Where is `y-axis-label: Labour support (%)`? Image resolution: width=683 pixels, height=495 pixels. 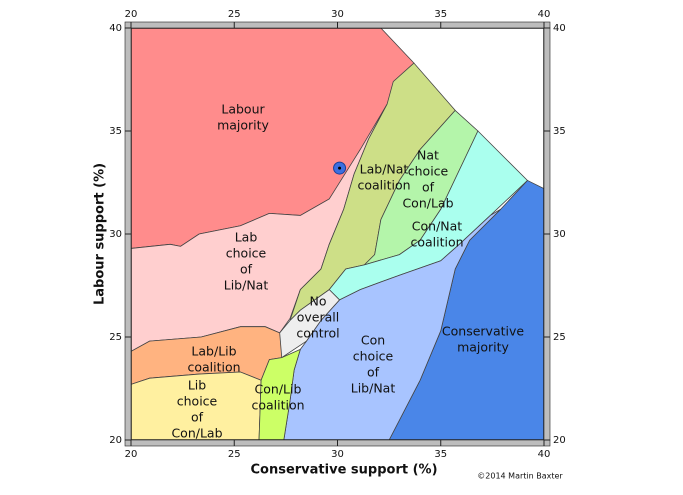 y-axis-label: Labour support (%) is located at coordinates (100, 234).